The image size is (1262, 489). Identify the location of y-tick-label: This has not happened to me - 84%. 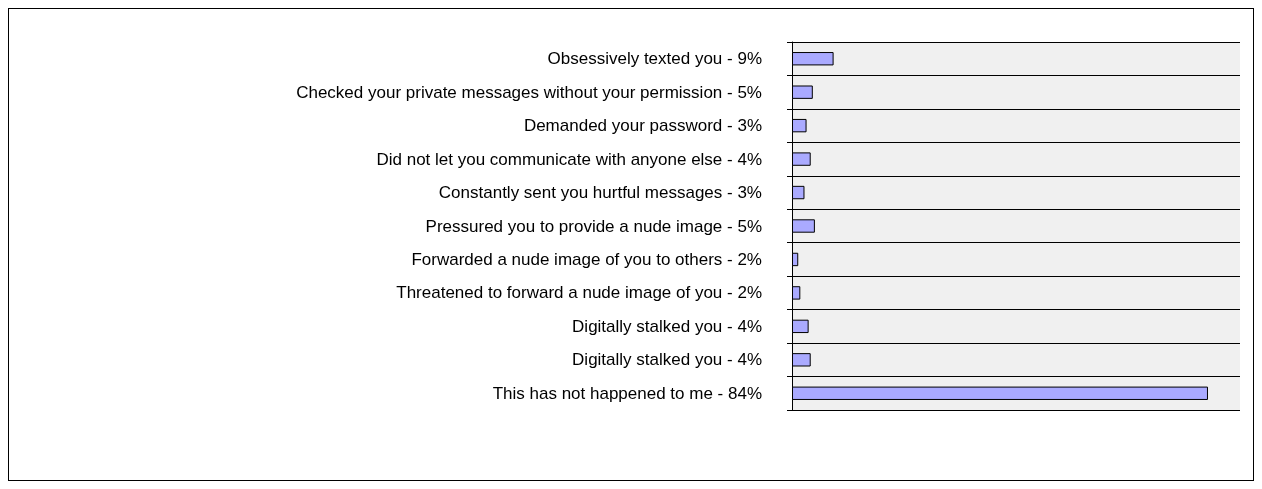
(627, 393).